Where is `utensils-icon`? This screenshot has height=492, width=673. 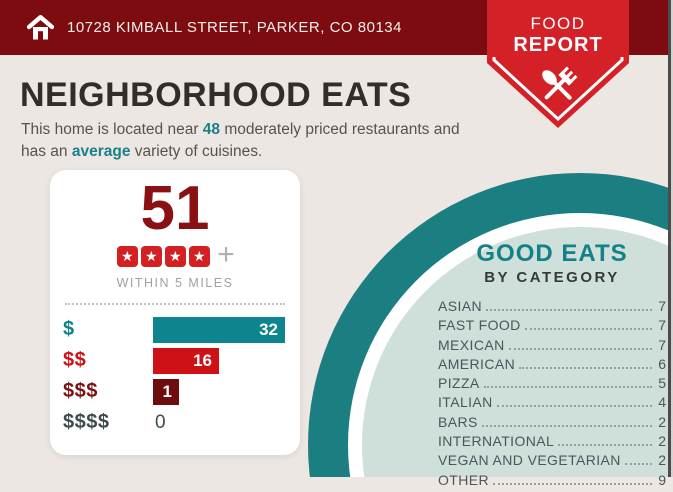 utensils-icon is located at coordinates (560, 83).